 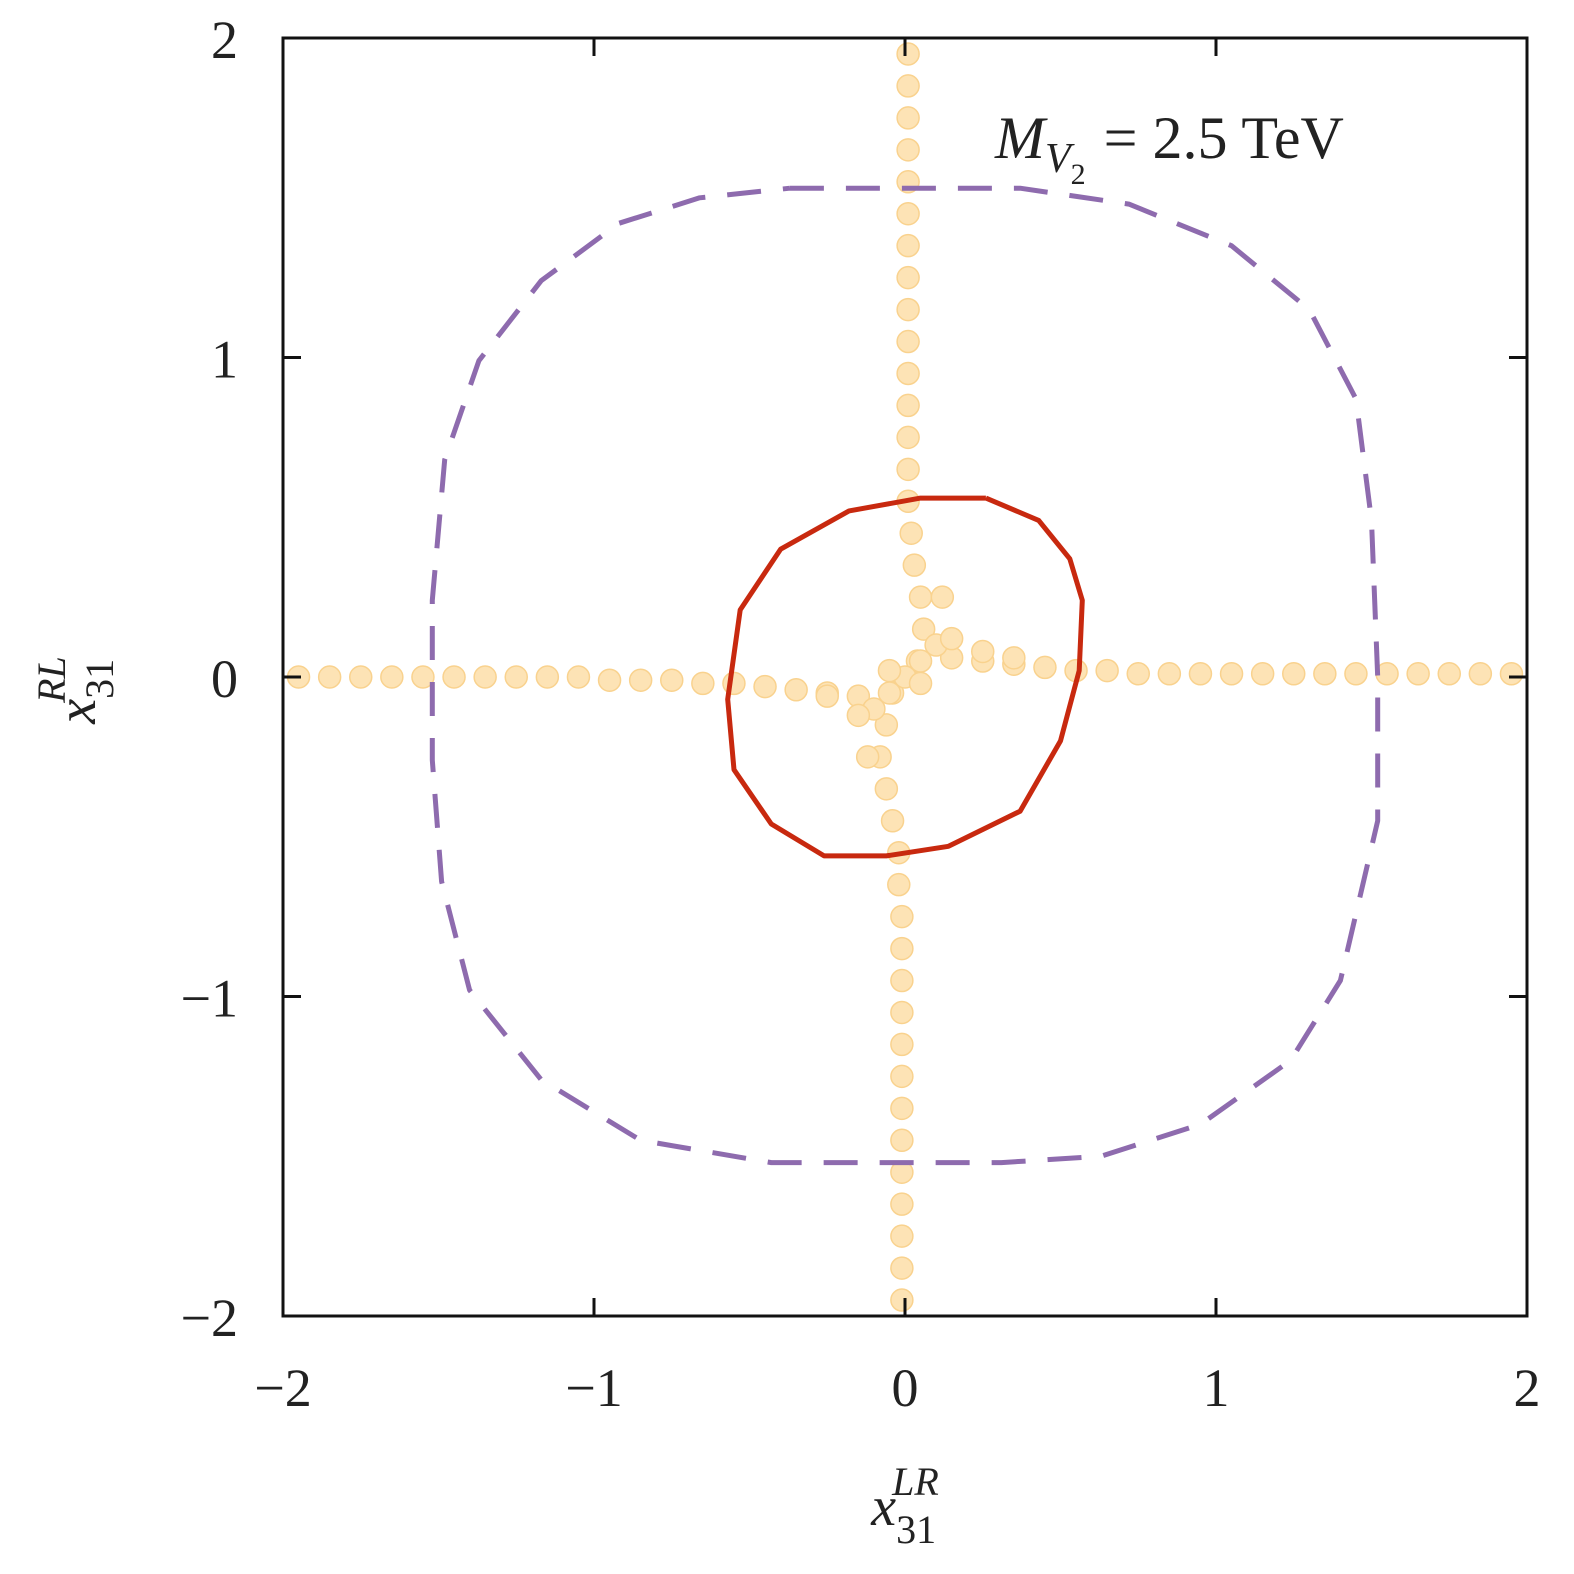 What do you see at coordinates (1078, 174) in the screenshot?
I see `annotation-subsub: 2` at bounding box center [1078, 174].